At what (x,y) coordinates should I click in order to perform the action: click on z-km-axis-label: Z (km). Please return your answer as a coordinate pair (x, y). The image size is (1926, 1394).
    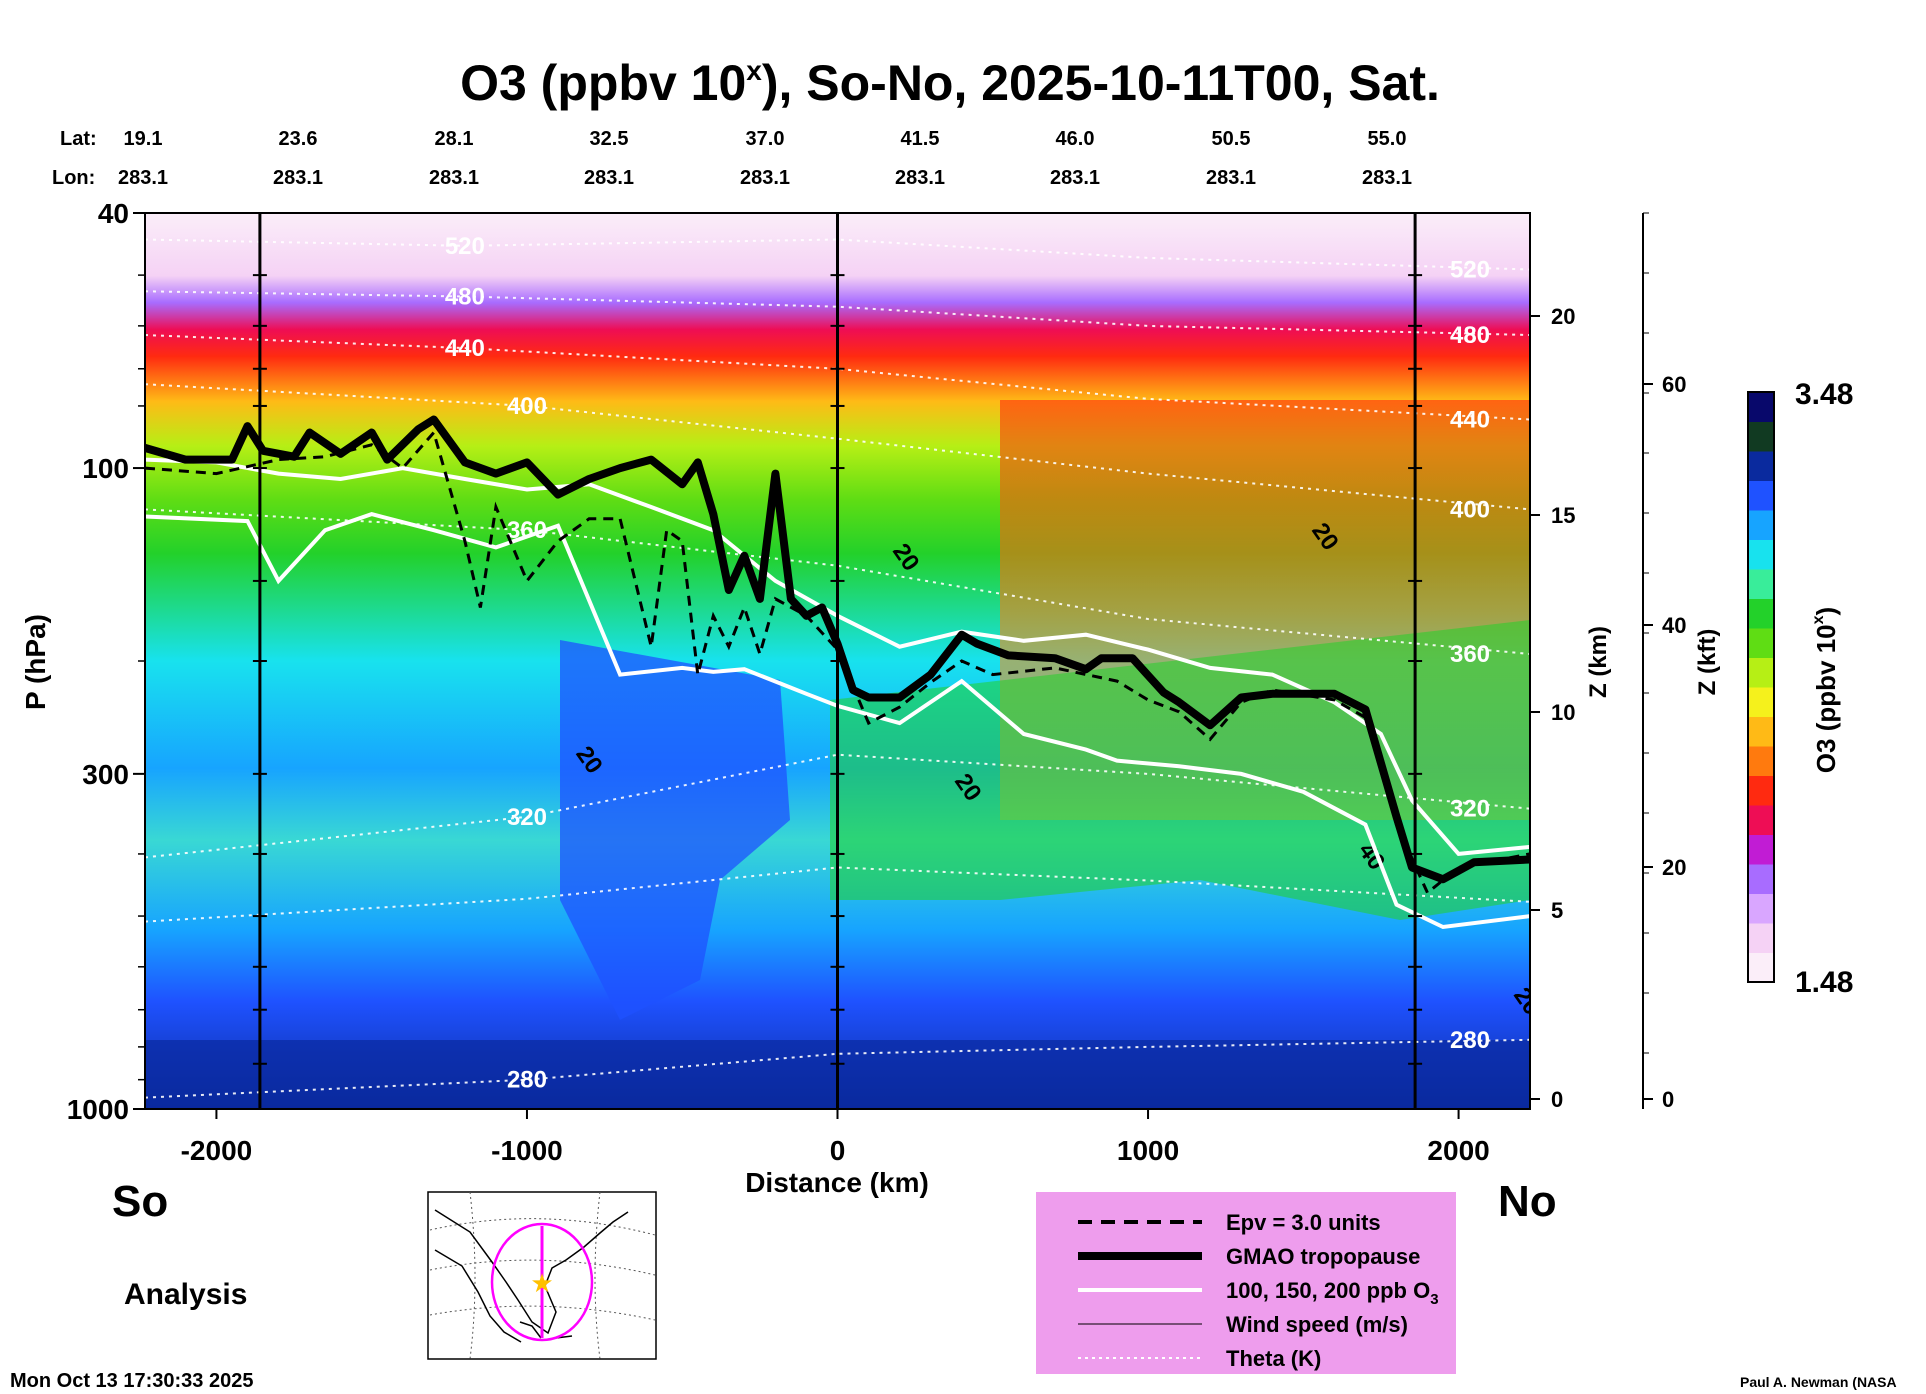
    Looking at the image, I should click on (1598, 662).